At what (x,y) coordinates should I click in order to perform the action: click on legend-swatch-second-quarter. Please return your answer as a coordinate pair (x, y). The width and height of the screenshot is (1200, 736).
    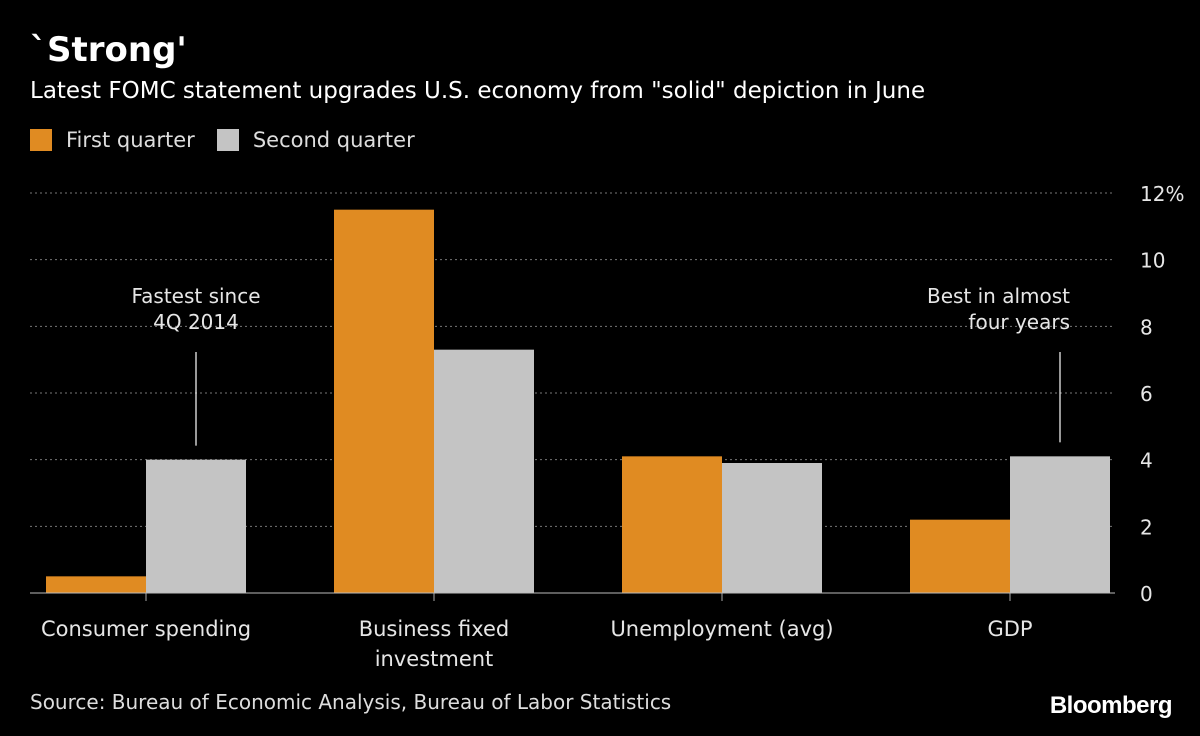
    Looking at the image, I should click on (227, 140).